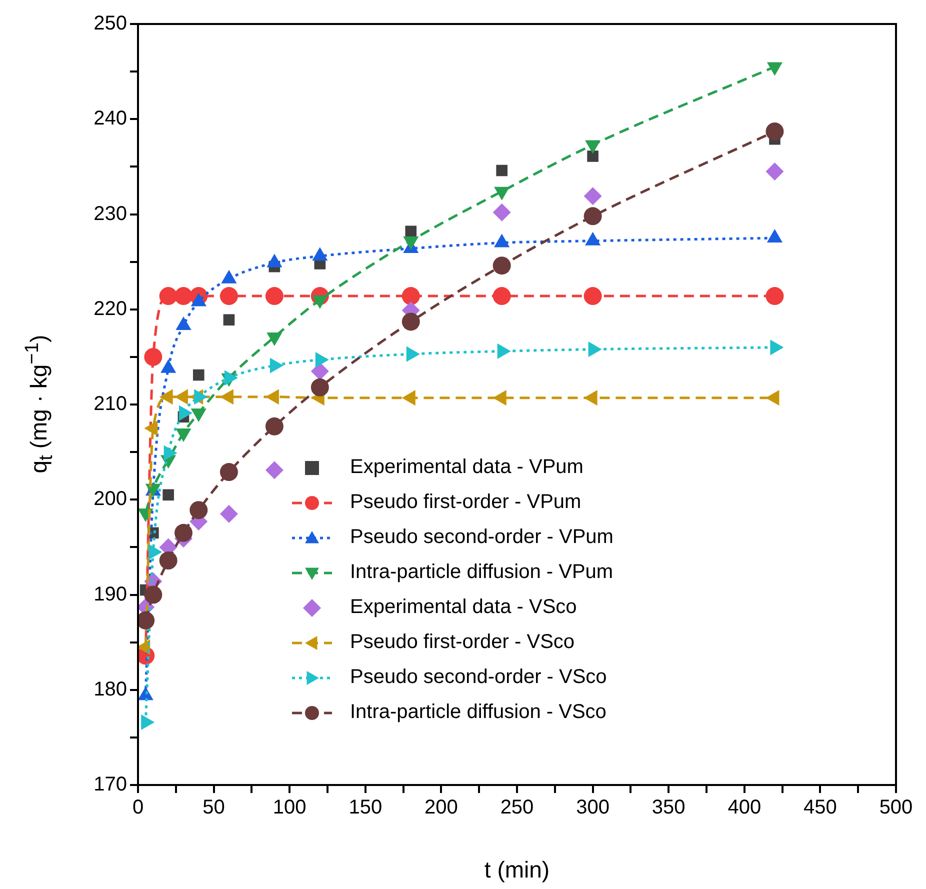 The image size is (926, 889). What do you see at coordinates (110, 23) in the screenshot?
I see `y-tick-label: 250` at bounding box center [110, 23].